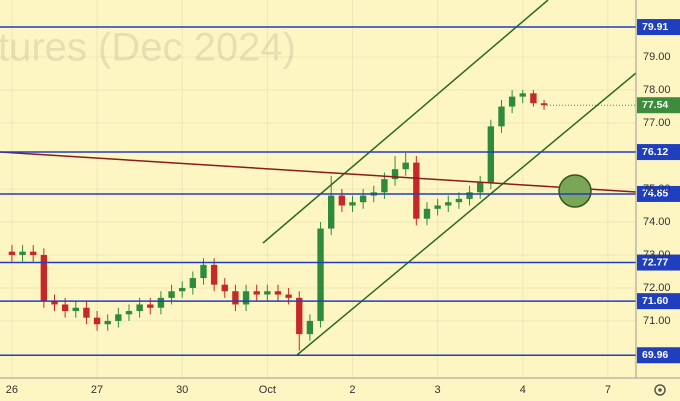 Image resolution: width=680 pixels, height=401 pixels. I want to click on settings-icon, so click(660, 390).